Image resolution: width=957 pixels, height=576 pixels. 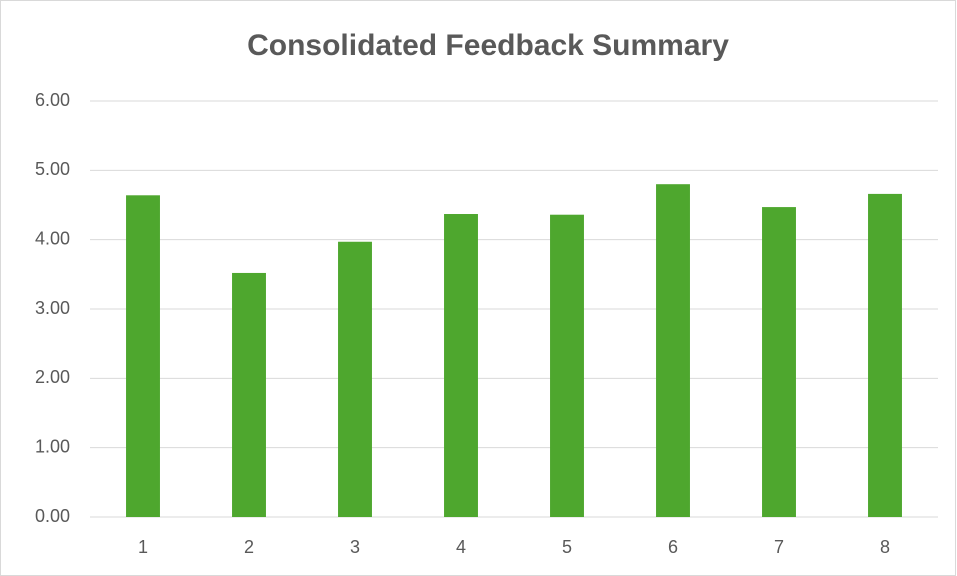 I want to click on y-tick-label: 3.00, so click(x=52, y=308).